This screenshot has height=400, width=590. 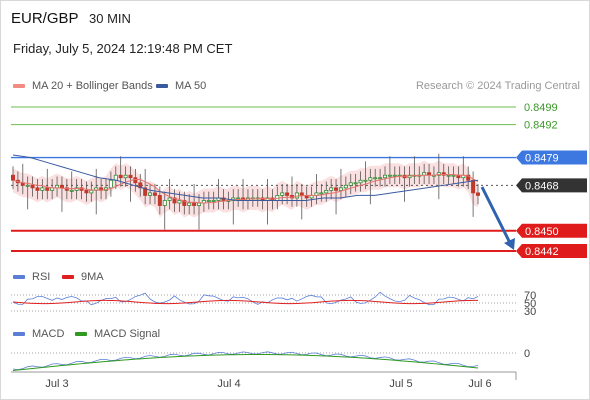 What do you see at coordinates (530, 296) in the screenshot?
I see `rsi-level-label: 70` at bounding box center [530, 296].